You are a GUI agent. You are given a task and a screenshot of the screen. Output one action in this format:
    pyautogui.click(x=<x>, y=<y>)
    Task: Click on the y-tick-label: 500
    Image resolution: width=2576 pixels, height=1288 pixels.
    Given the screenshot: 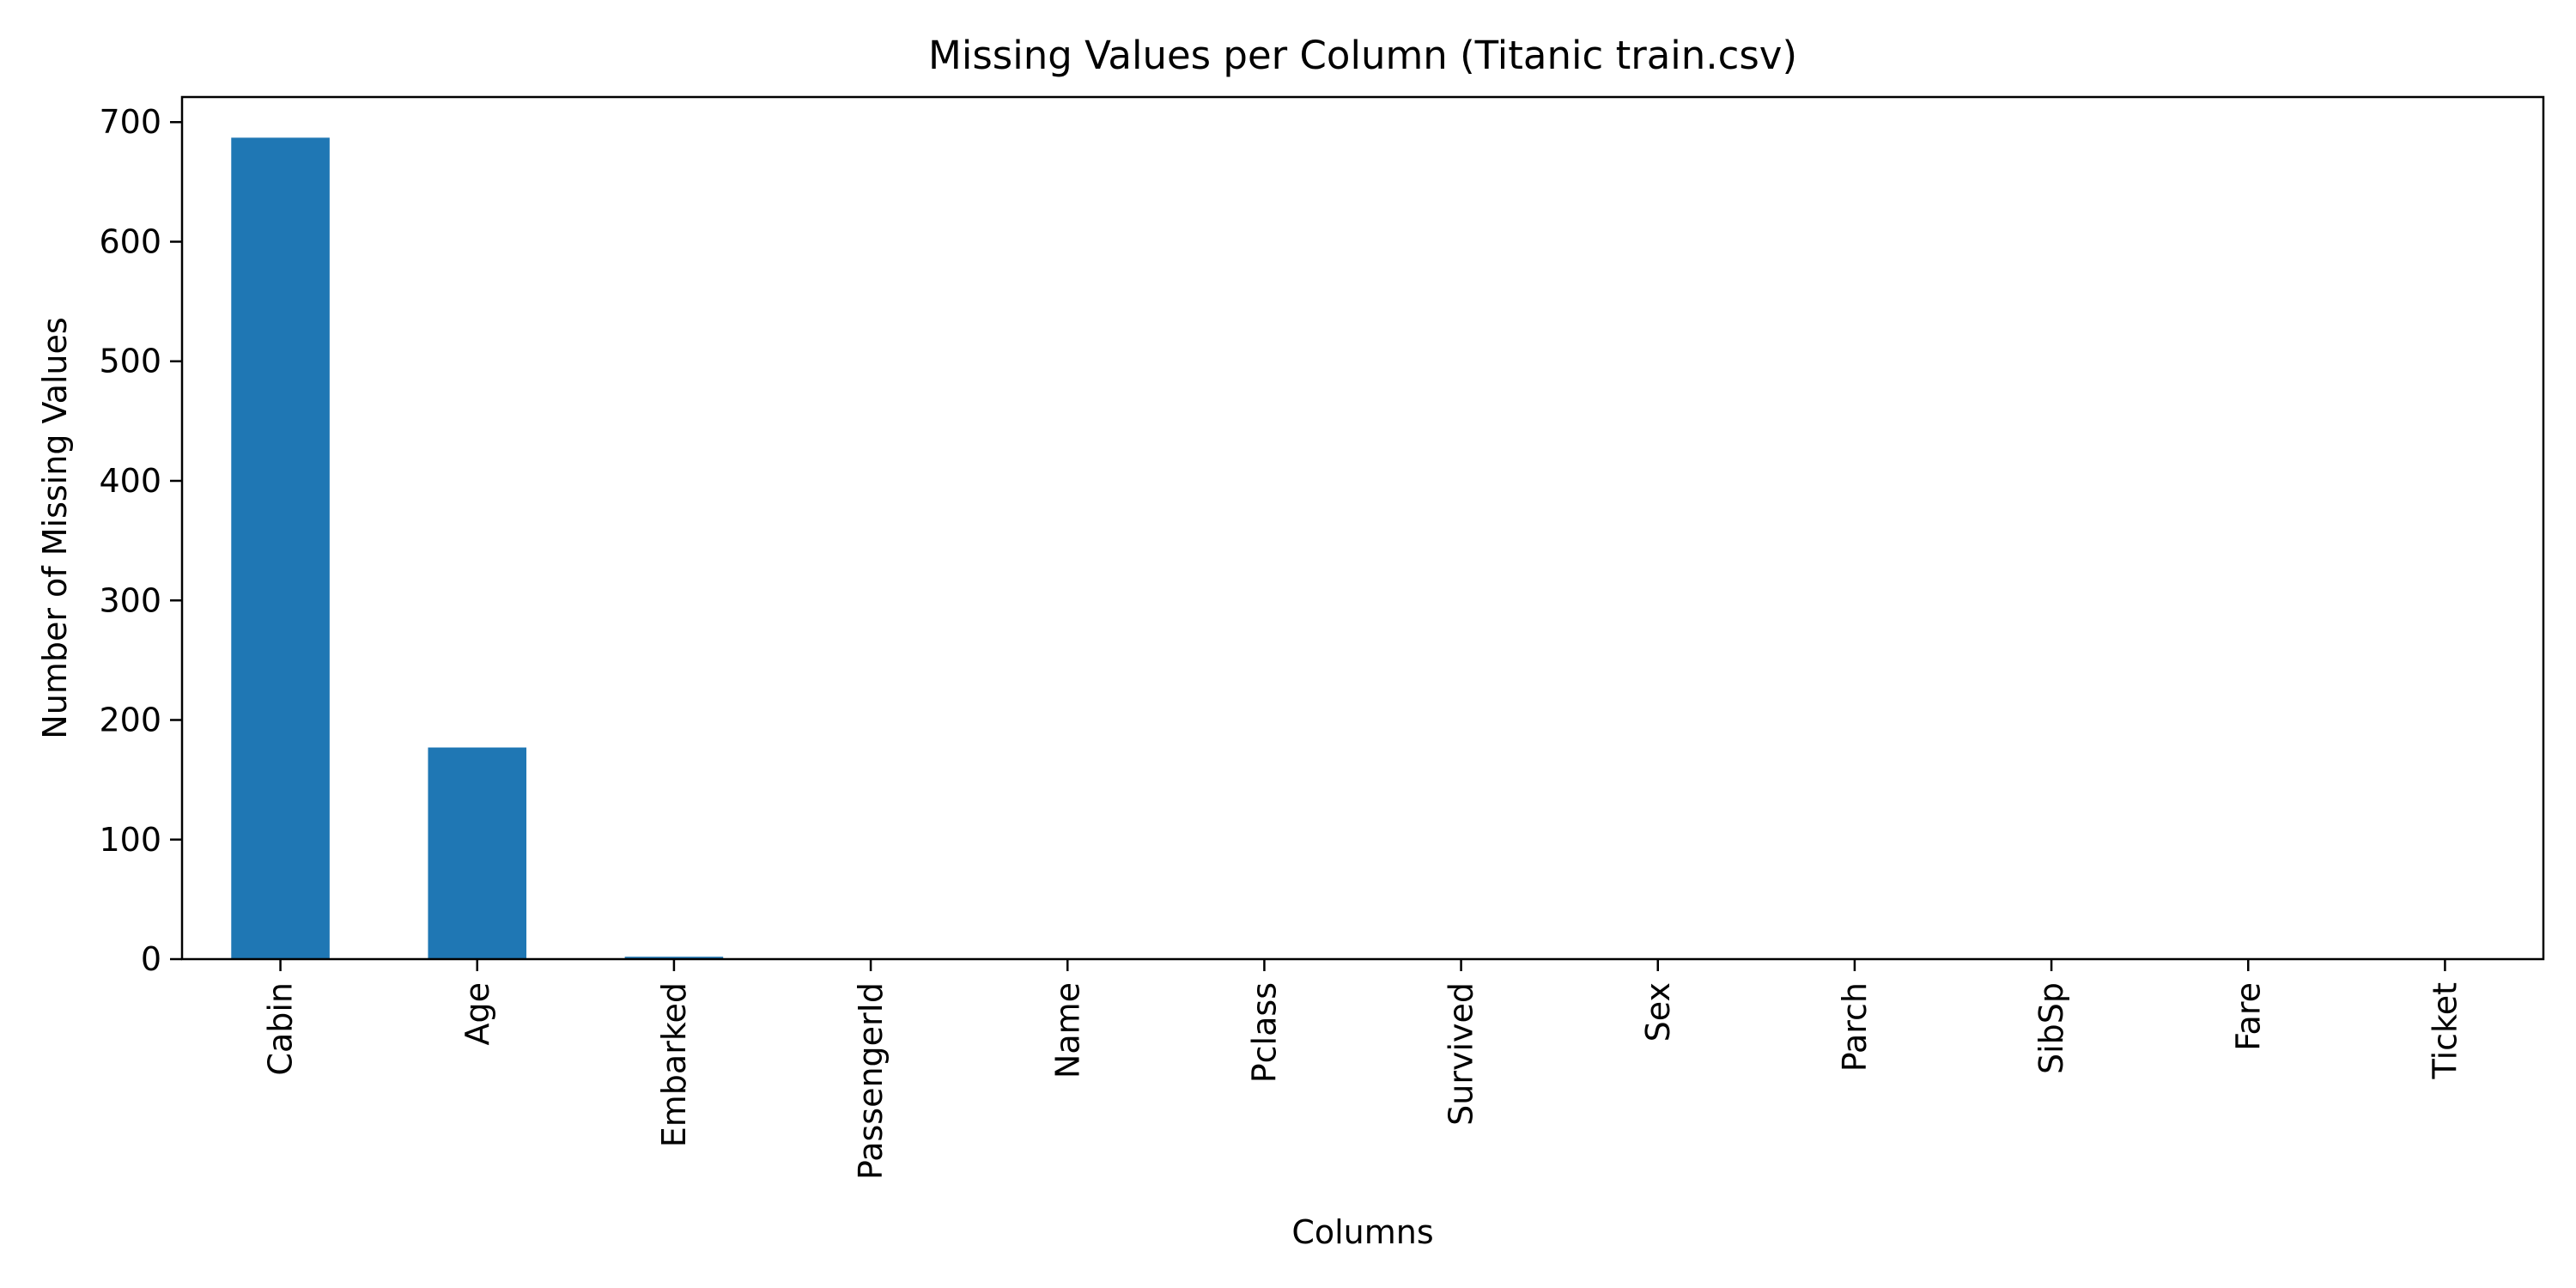 What is the action you would take?
    pyautogui.click(x=130, y=361)
    